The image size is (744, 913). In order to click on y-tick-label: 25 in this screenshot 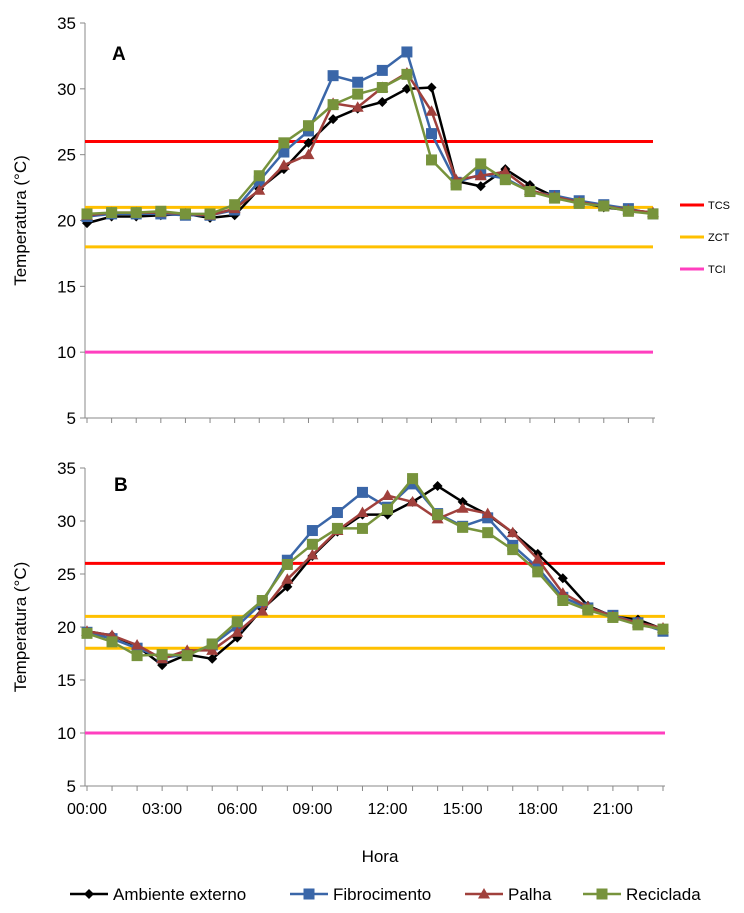, I will do `click(66, 574)`.